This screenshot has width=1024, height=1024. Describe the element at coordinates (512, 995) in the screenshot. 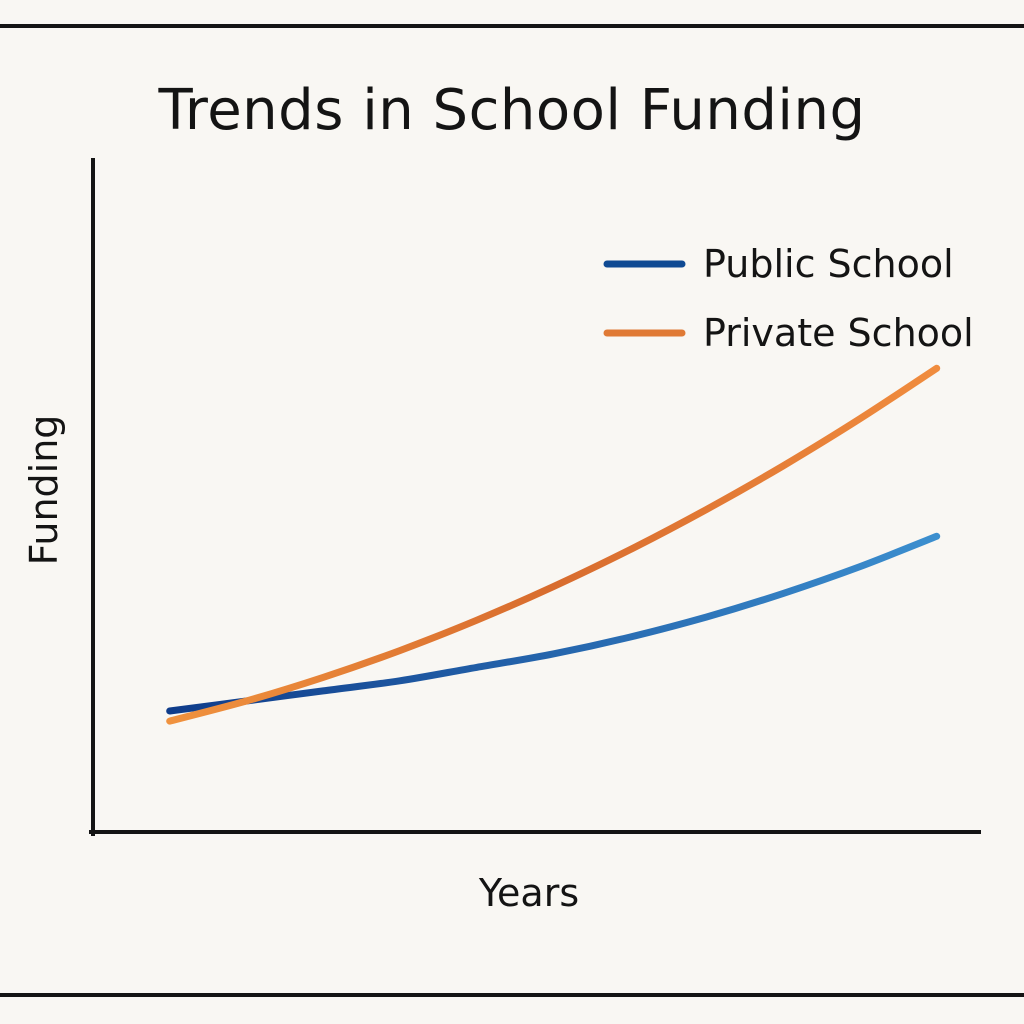

I see `bottom-border` at that location.